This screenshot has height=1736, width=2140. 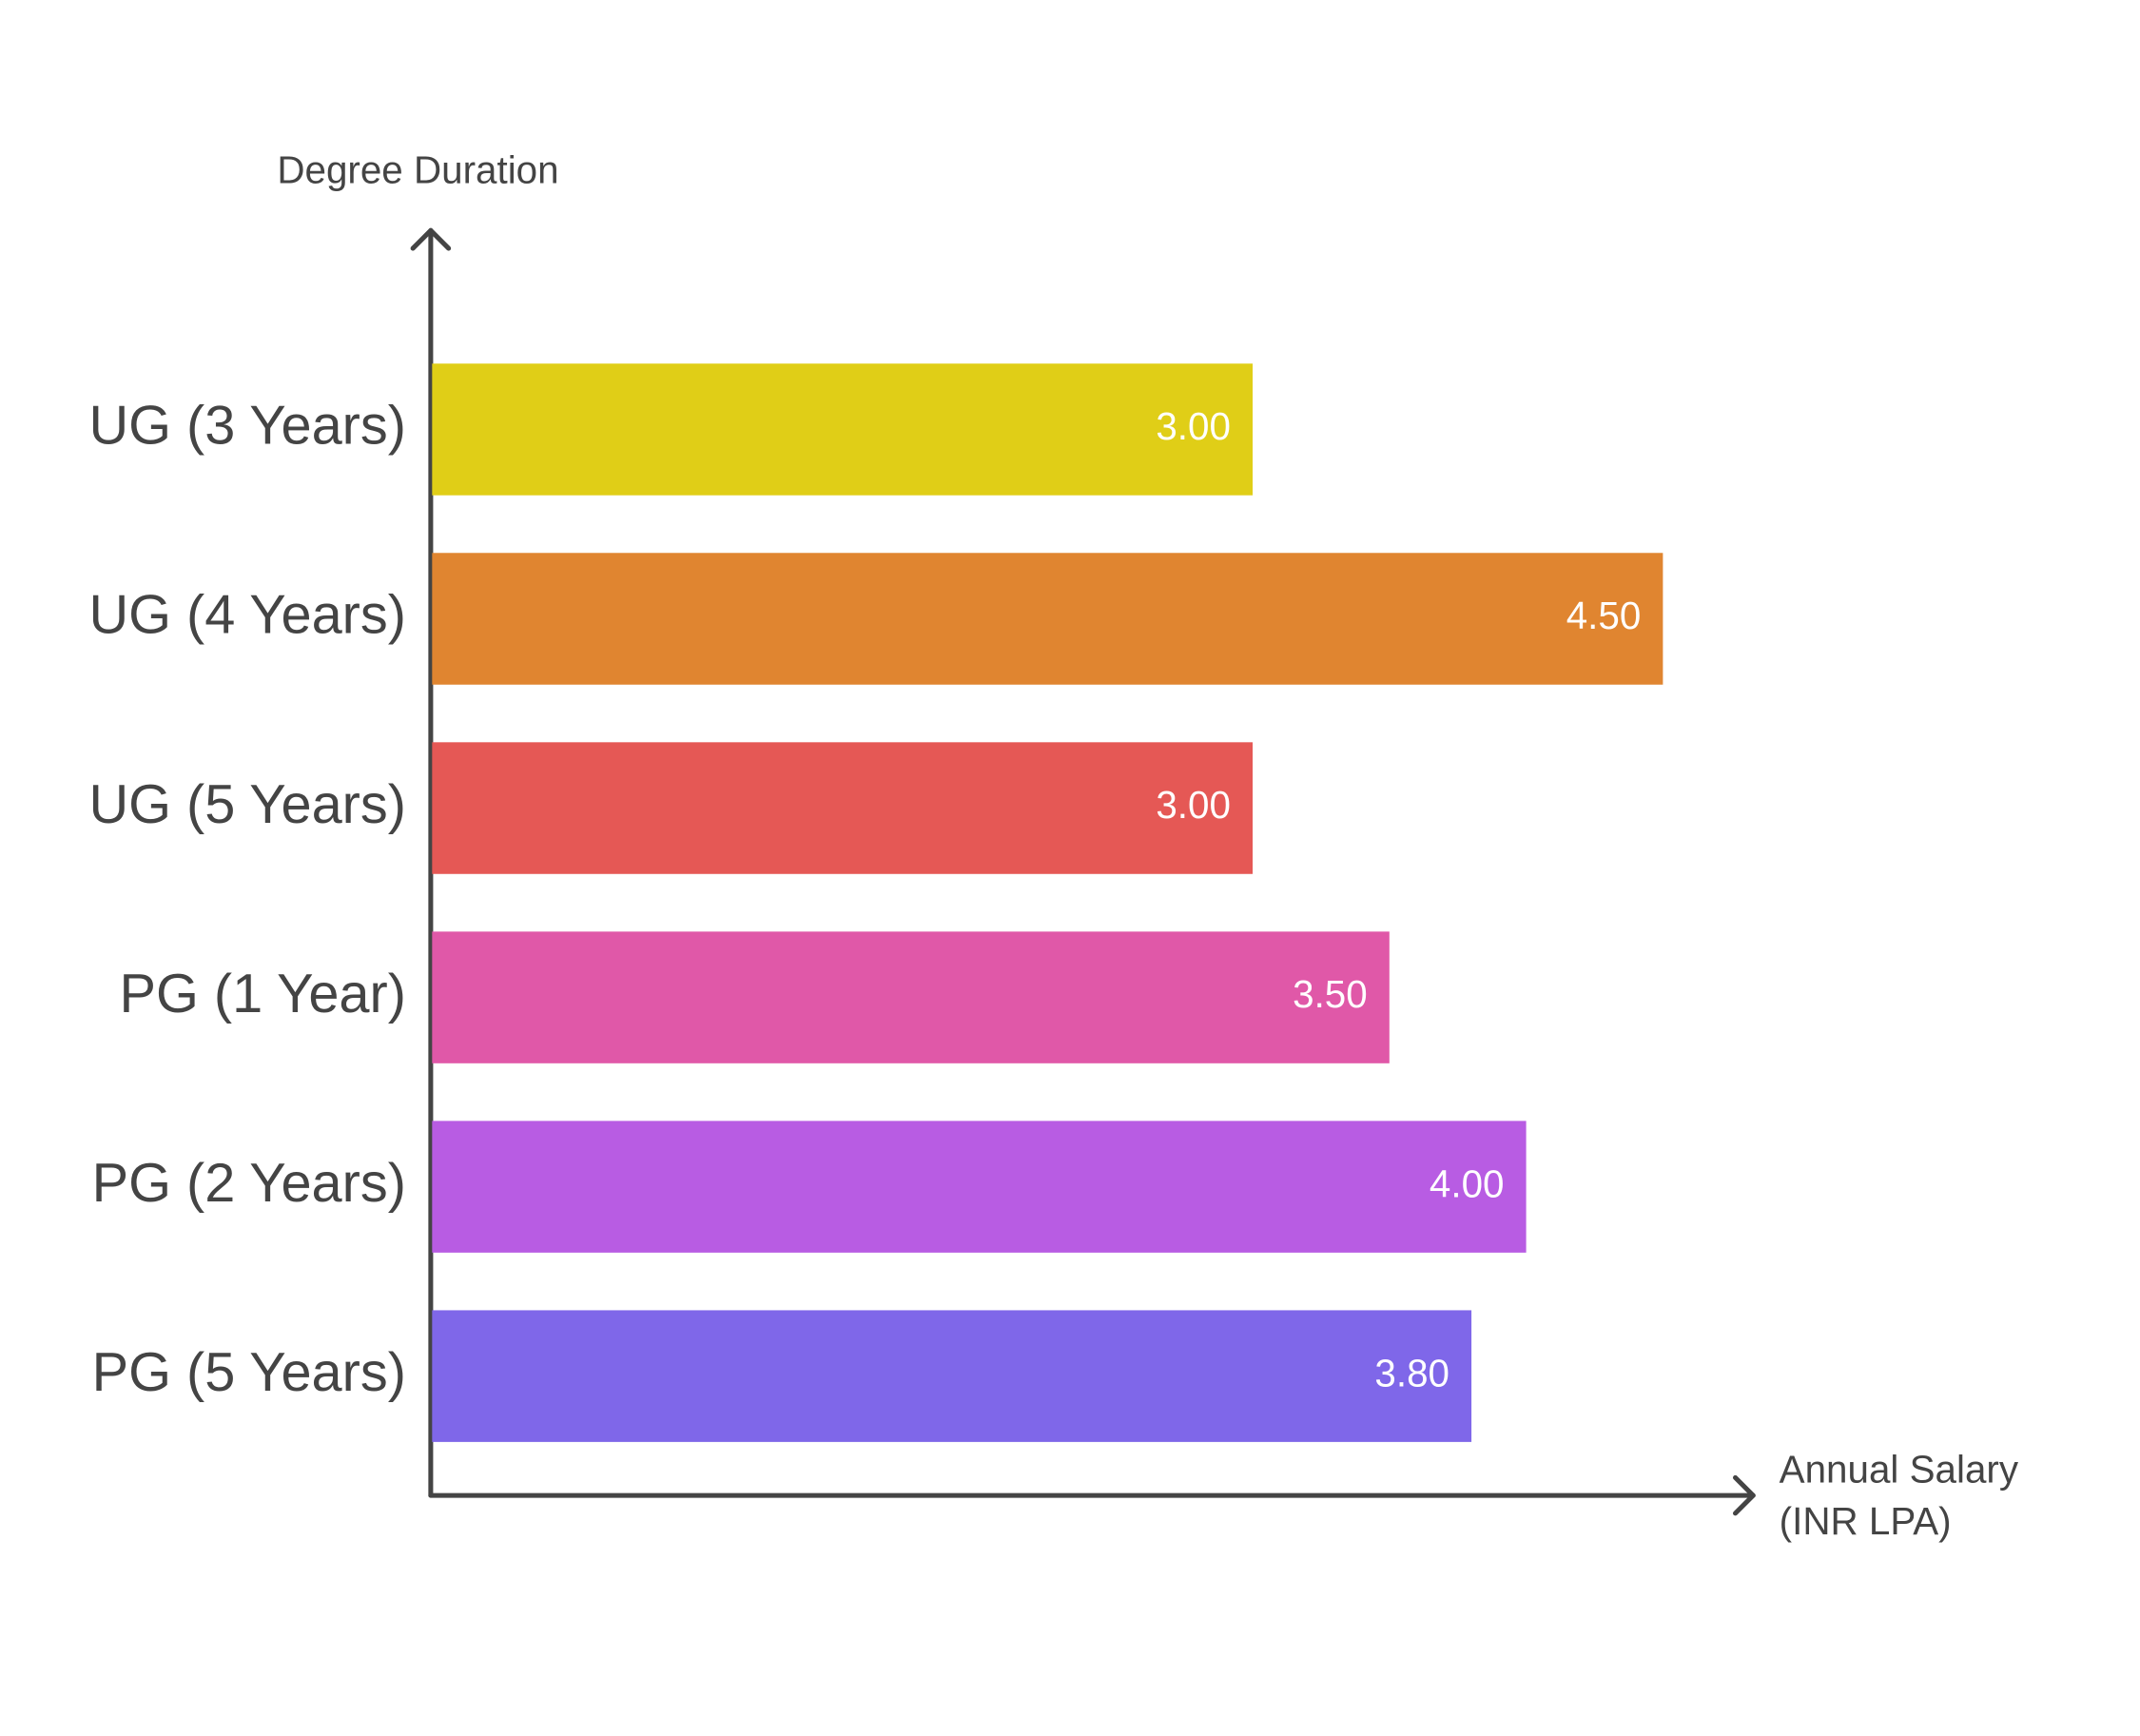 What do you see at coordinates (249, 1184) in the screenshot?
I see `y-tick-label: PG (2 Years)` at bounding box center [249, 1184].